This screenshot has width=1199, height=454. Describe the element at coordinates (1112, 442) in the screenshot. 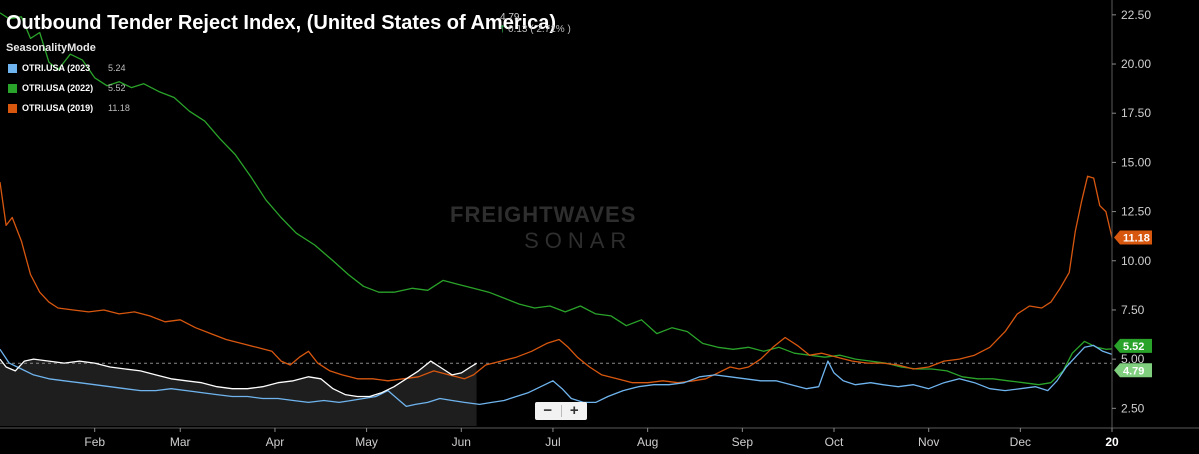

I see `x-tick-label: 20` at that location.